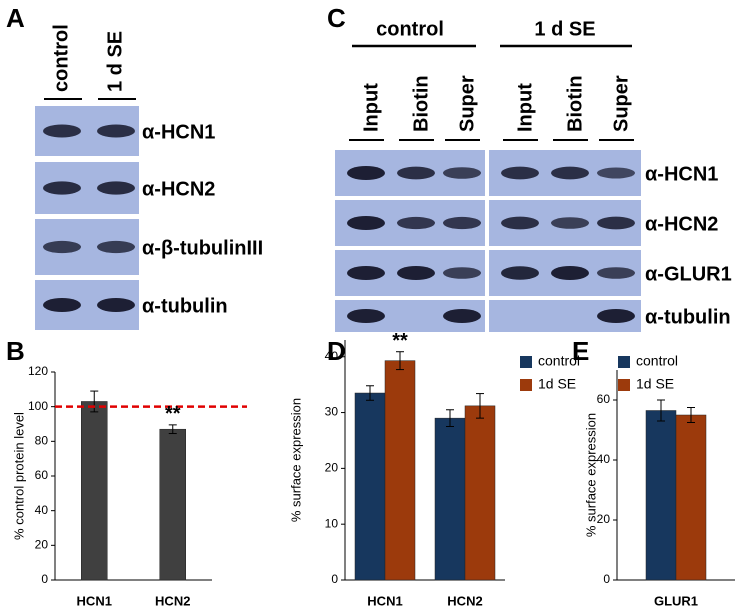 The height and width of the screenshot is (615, 750). I want to click on y-tick-label: 80, so click(42, 441).